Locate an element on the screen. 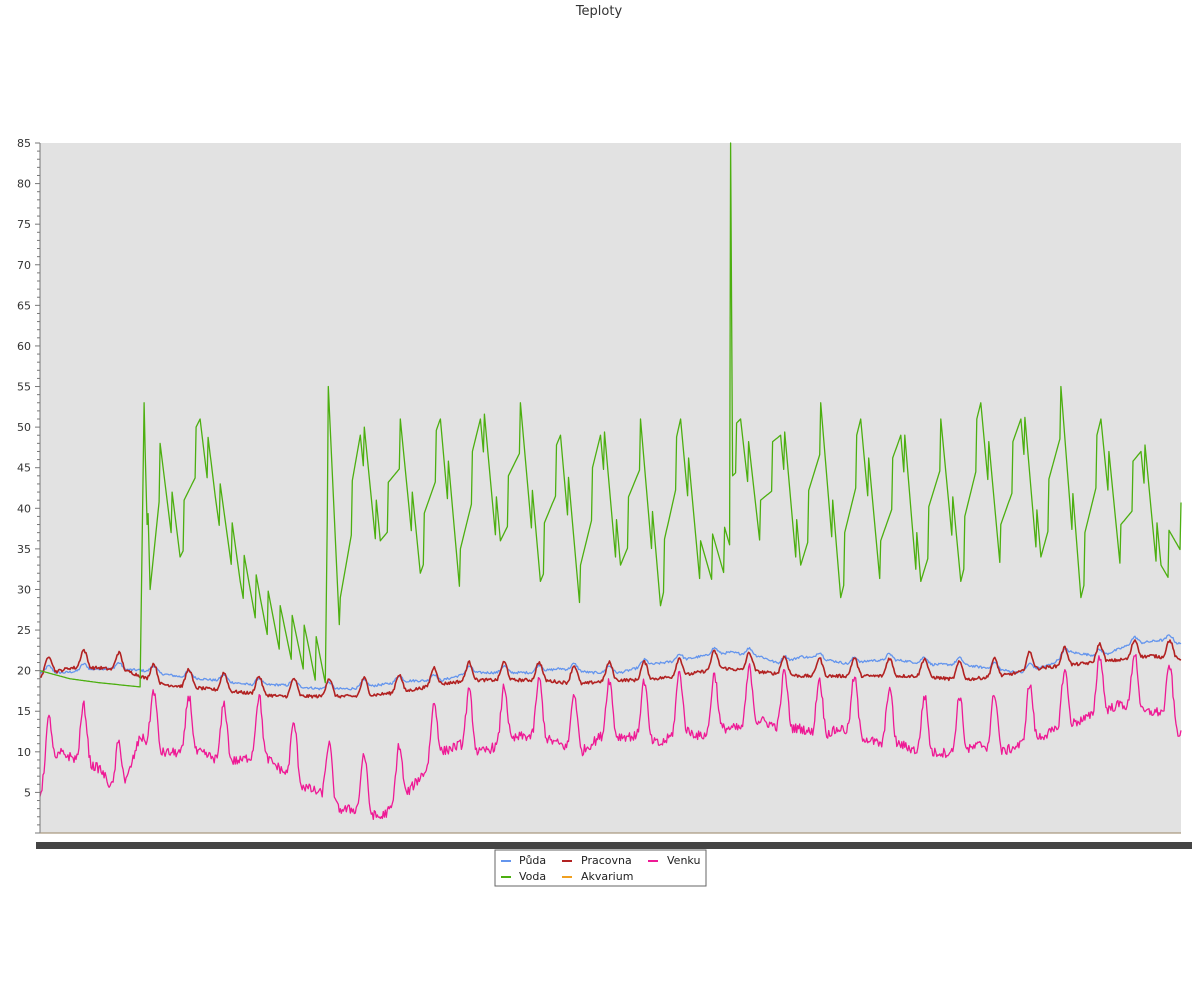 Image resolution: width=1200 pixels, height=1000 pixels. y-tick-label: 70 is located at coordinates (24, 265).